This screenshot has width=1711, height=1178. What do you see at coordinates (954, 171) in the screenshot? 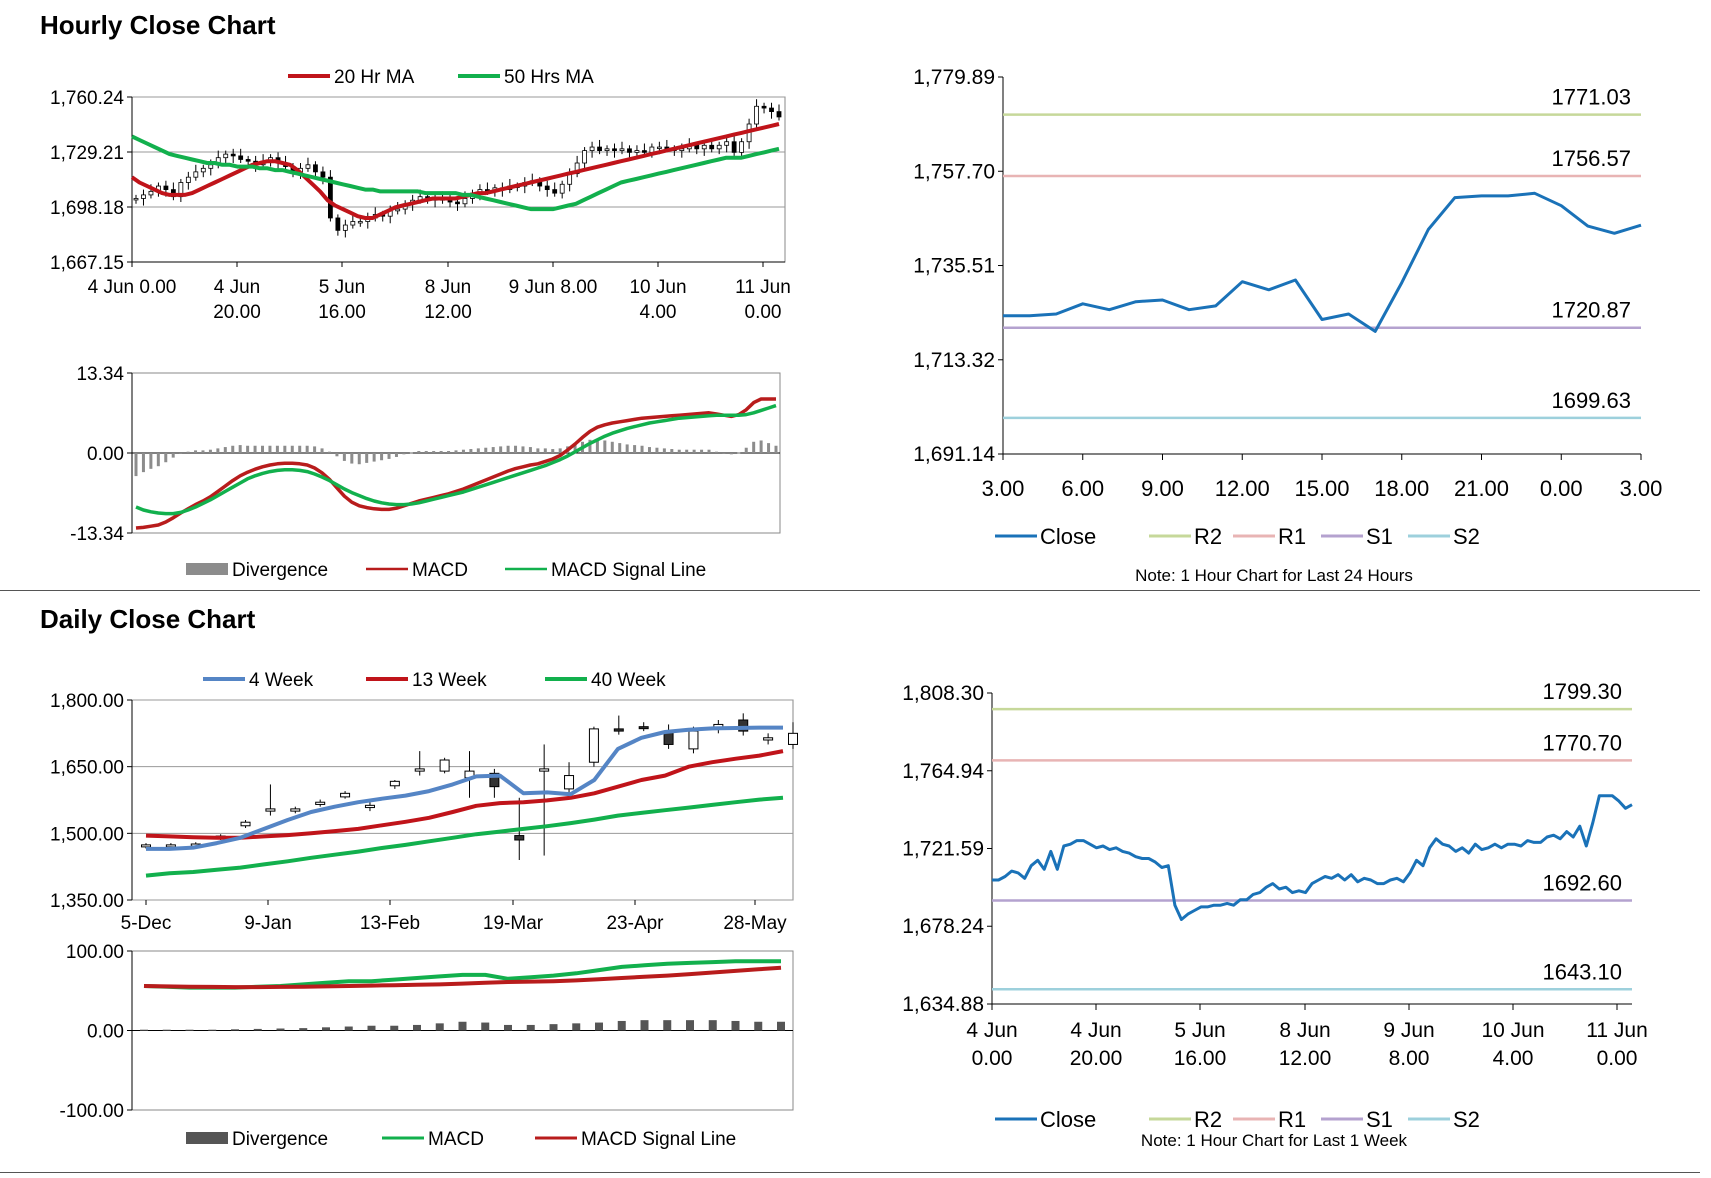
I see `hourly-24h-y-tick-label: 1,757.70` at bounding box center [954, 171].